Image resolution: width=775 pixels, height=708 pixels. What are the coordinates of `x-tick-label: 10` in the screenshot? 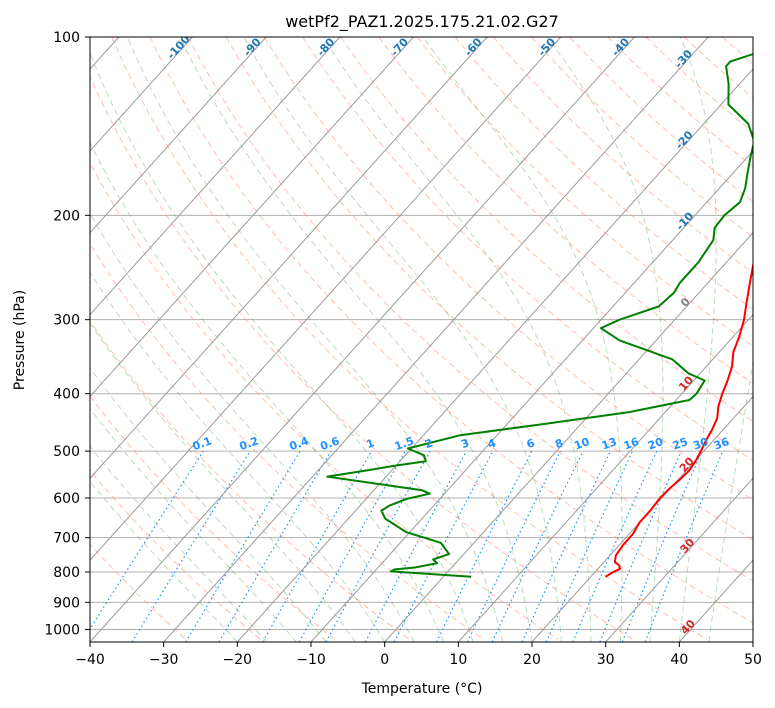 It's located at (458, 660).